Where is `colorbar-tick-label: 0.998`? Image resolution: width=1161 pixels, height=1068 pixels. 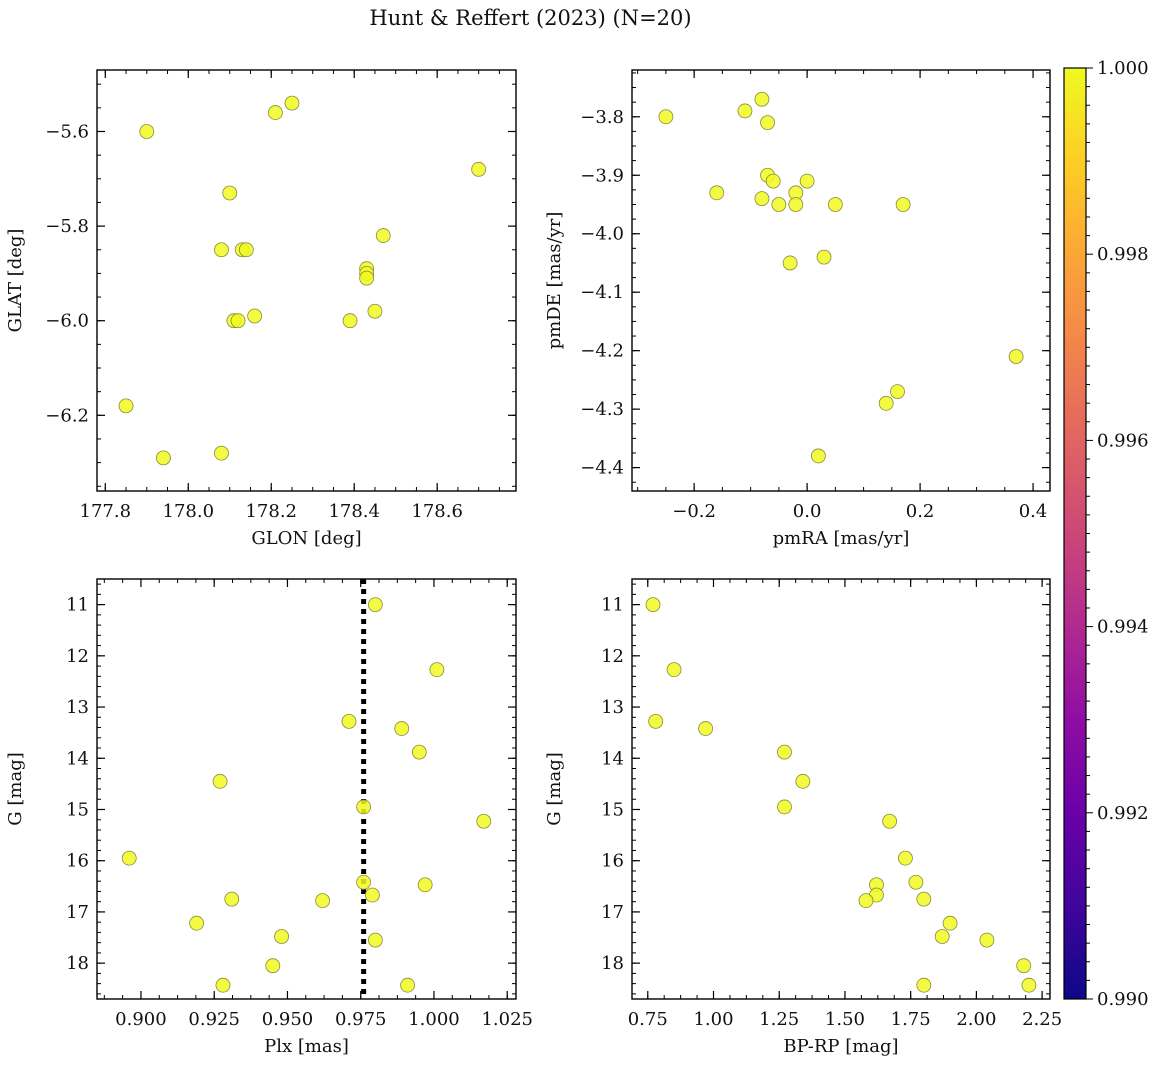 colorbar-tick-label: 0.998 is located at coordinates (1123, 254).